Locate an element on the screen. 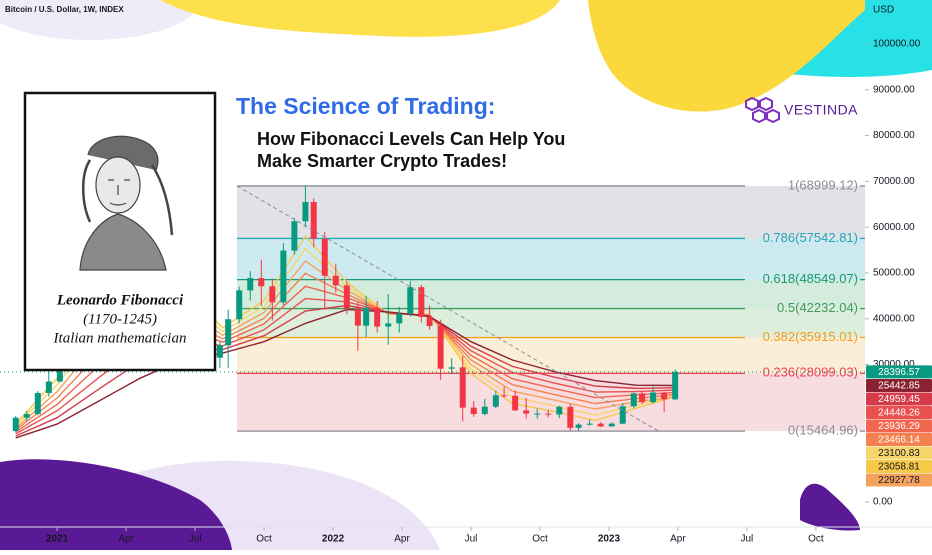 The image size is (932, 555). price-tag-label: 24959.45 is located at coordinates (899, 399).